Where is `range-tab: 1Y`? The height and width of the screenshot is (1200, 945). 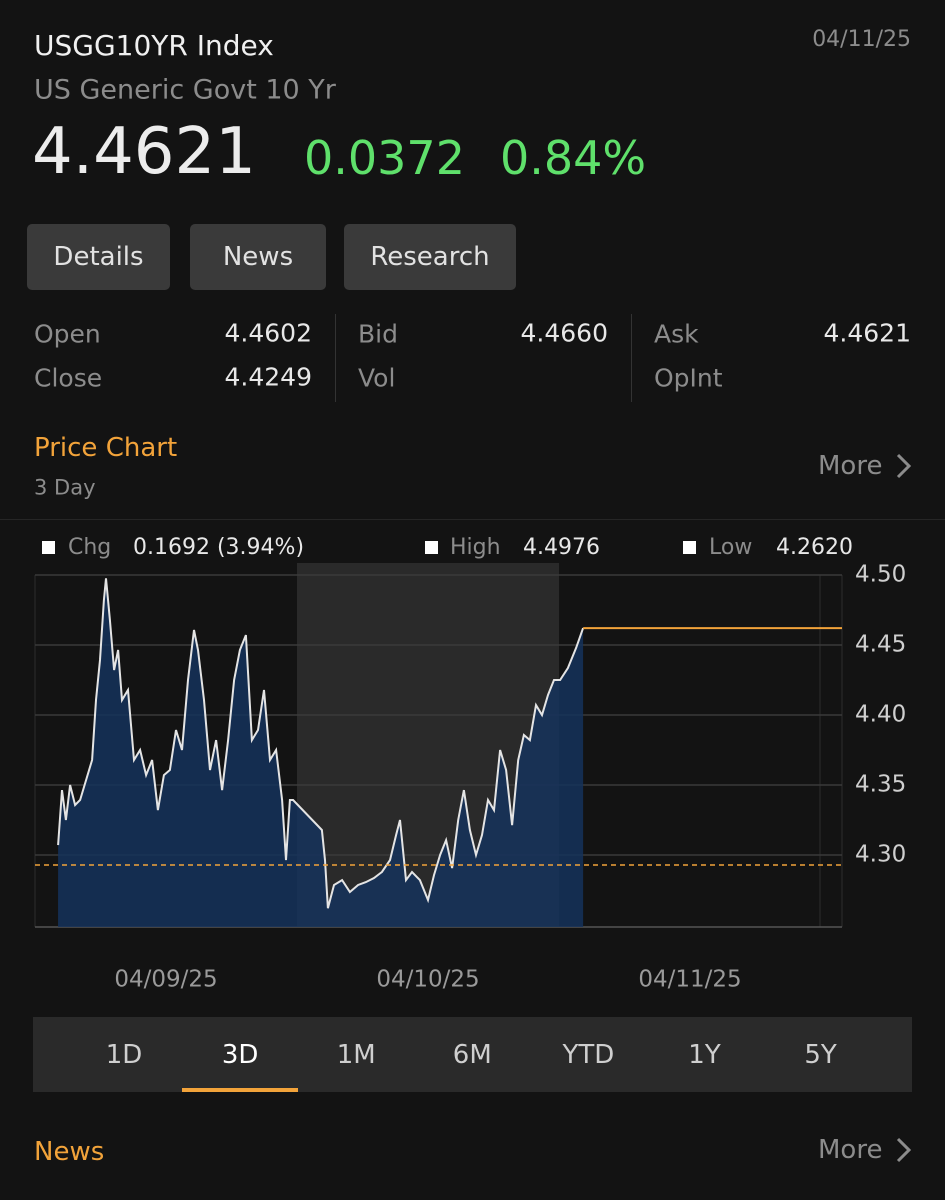
range-tab: 1Y is located at coordinates (704, 1055).